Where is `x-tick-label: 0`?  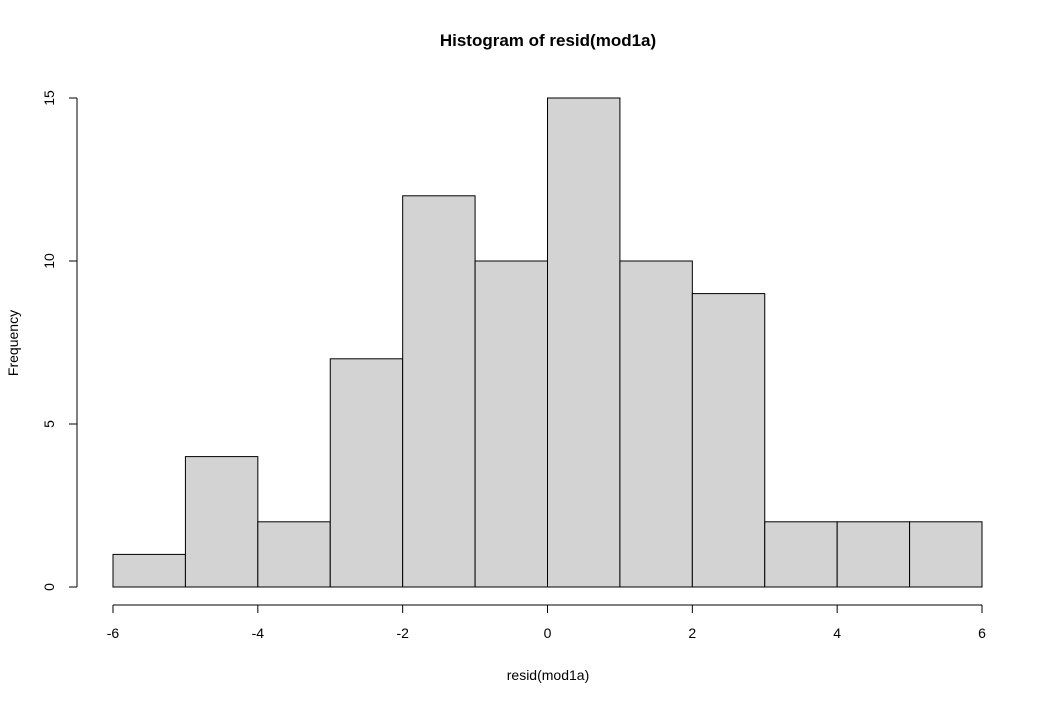 x-tick-label: 0 is located at coordinates (548, 633).